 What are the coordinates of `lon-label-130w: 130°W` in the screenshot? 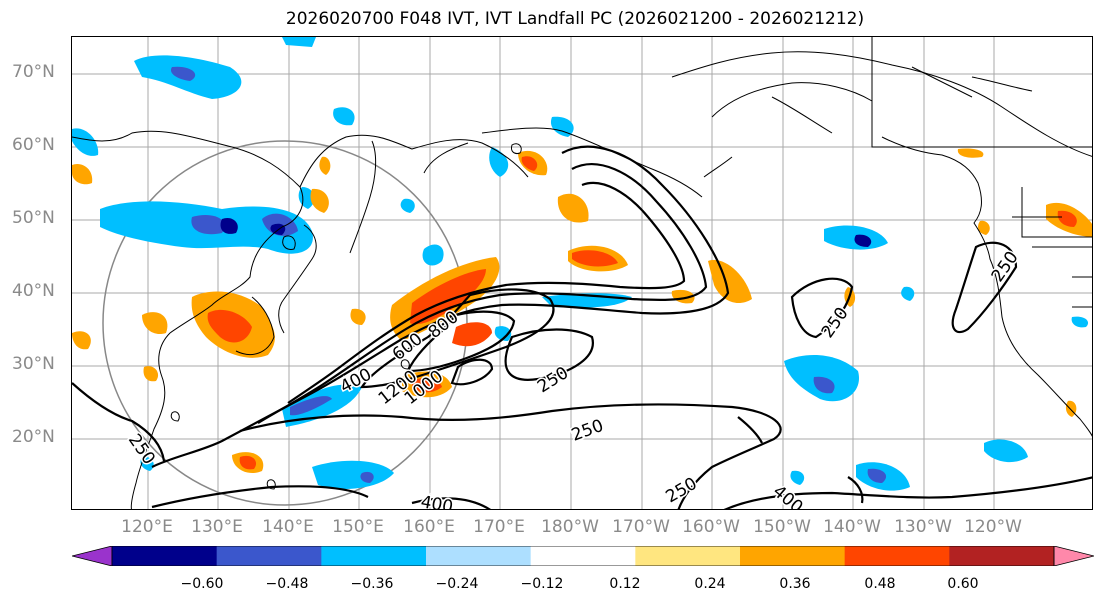 It's located at (923, 527).